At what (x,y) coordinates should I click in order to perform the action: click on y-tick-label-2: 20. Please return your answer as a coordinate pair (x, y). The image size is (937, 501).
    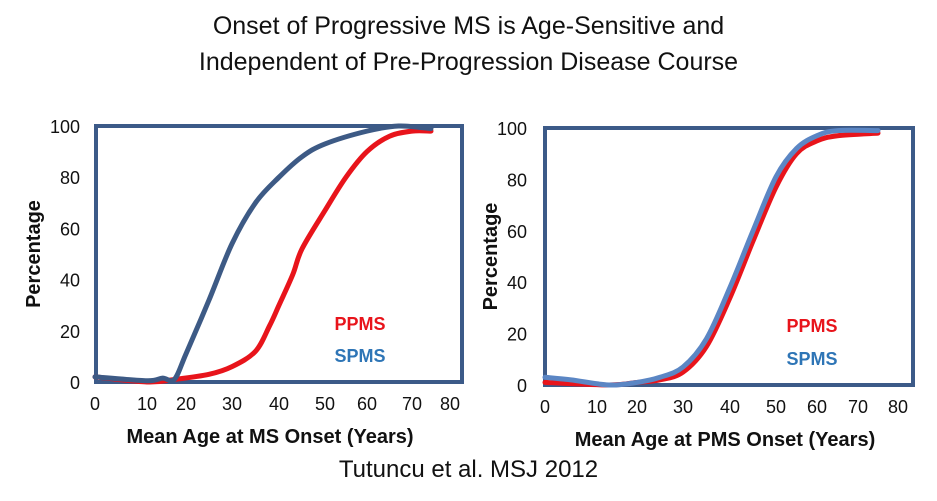
    Looking at the image, I should click on (517, 335).